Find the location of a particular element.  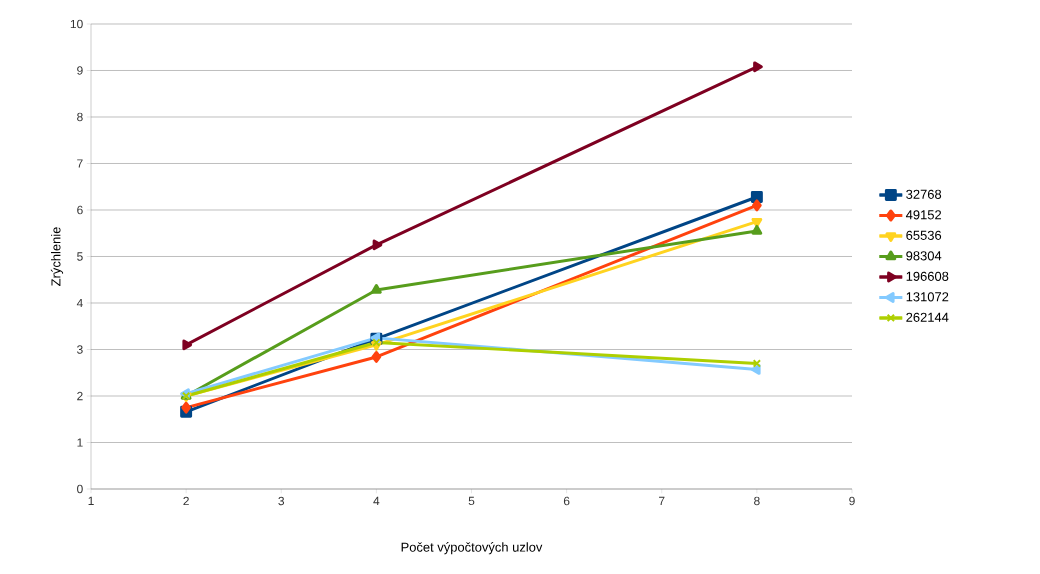

x-tick-label: 1 is located at coordinates (91, 500).